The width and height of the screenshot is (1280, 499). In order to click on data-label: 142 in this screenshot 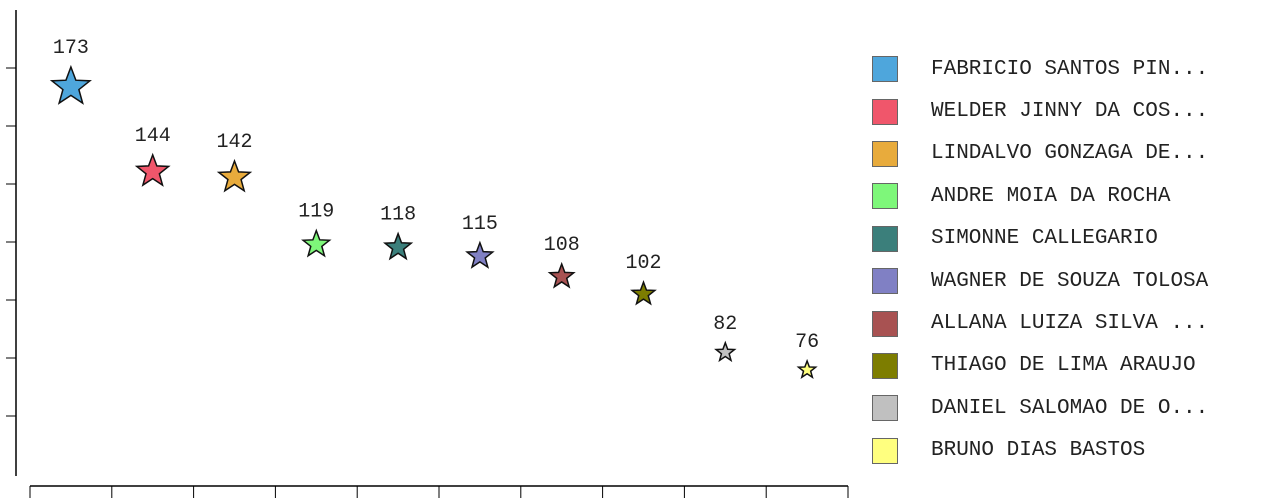, I will do `click(234, 142)`.